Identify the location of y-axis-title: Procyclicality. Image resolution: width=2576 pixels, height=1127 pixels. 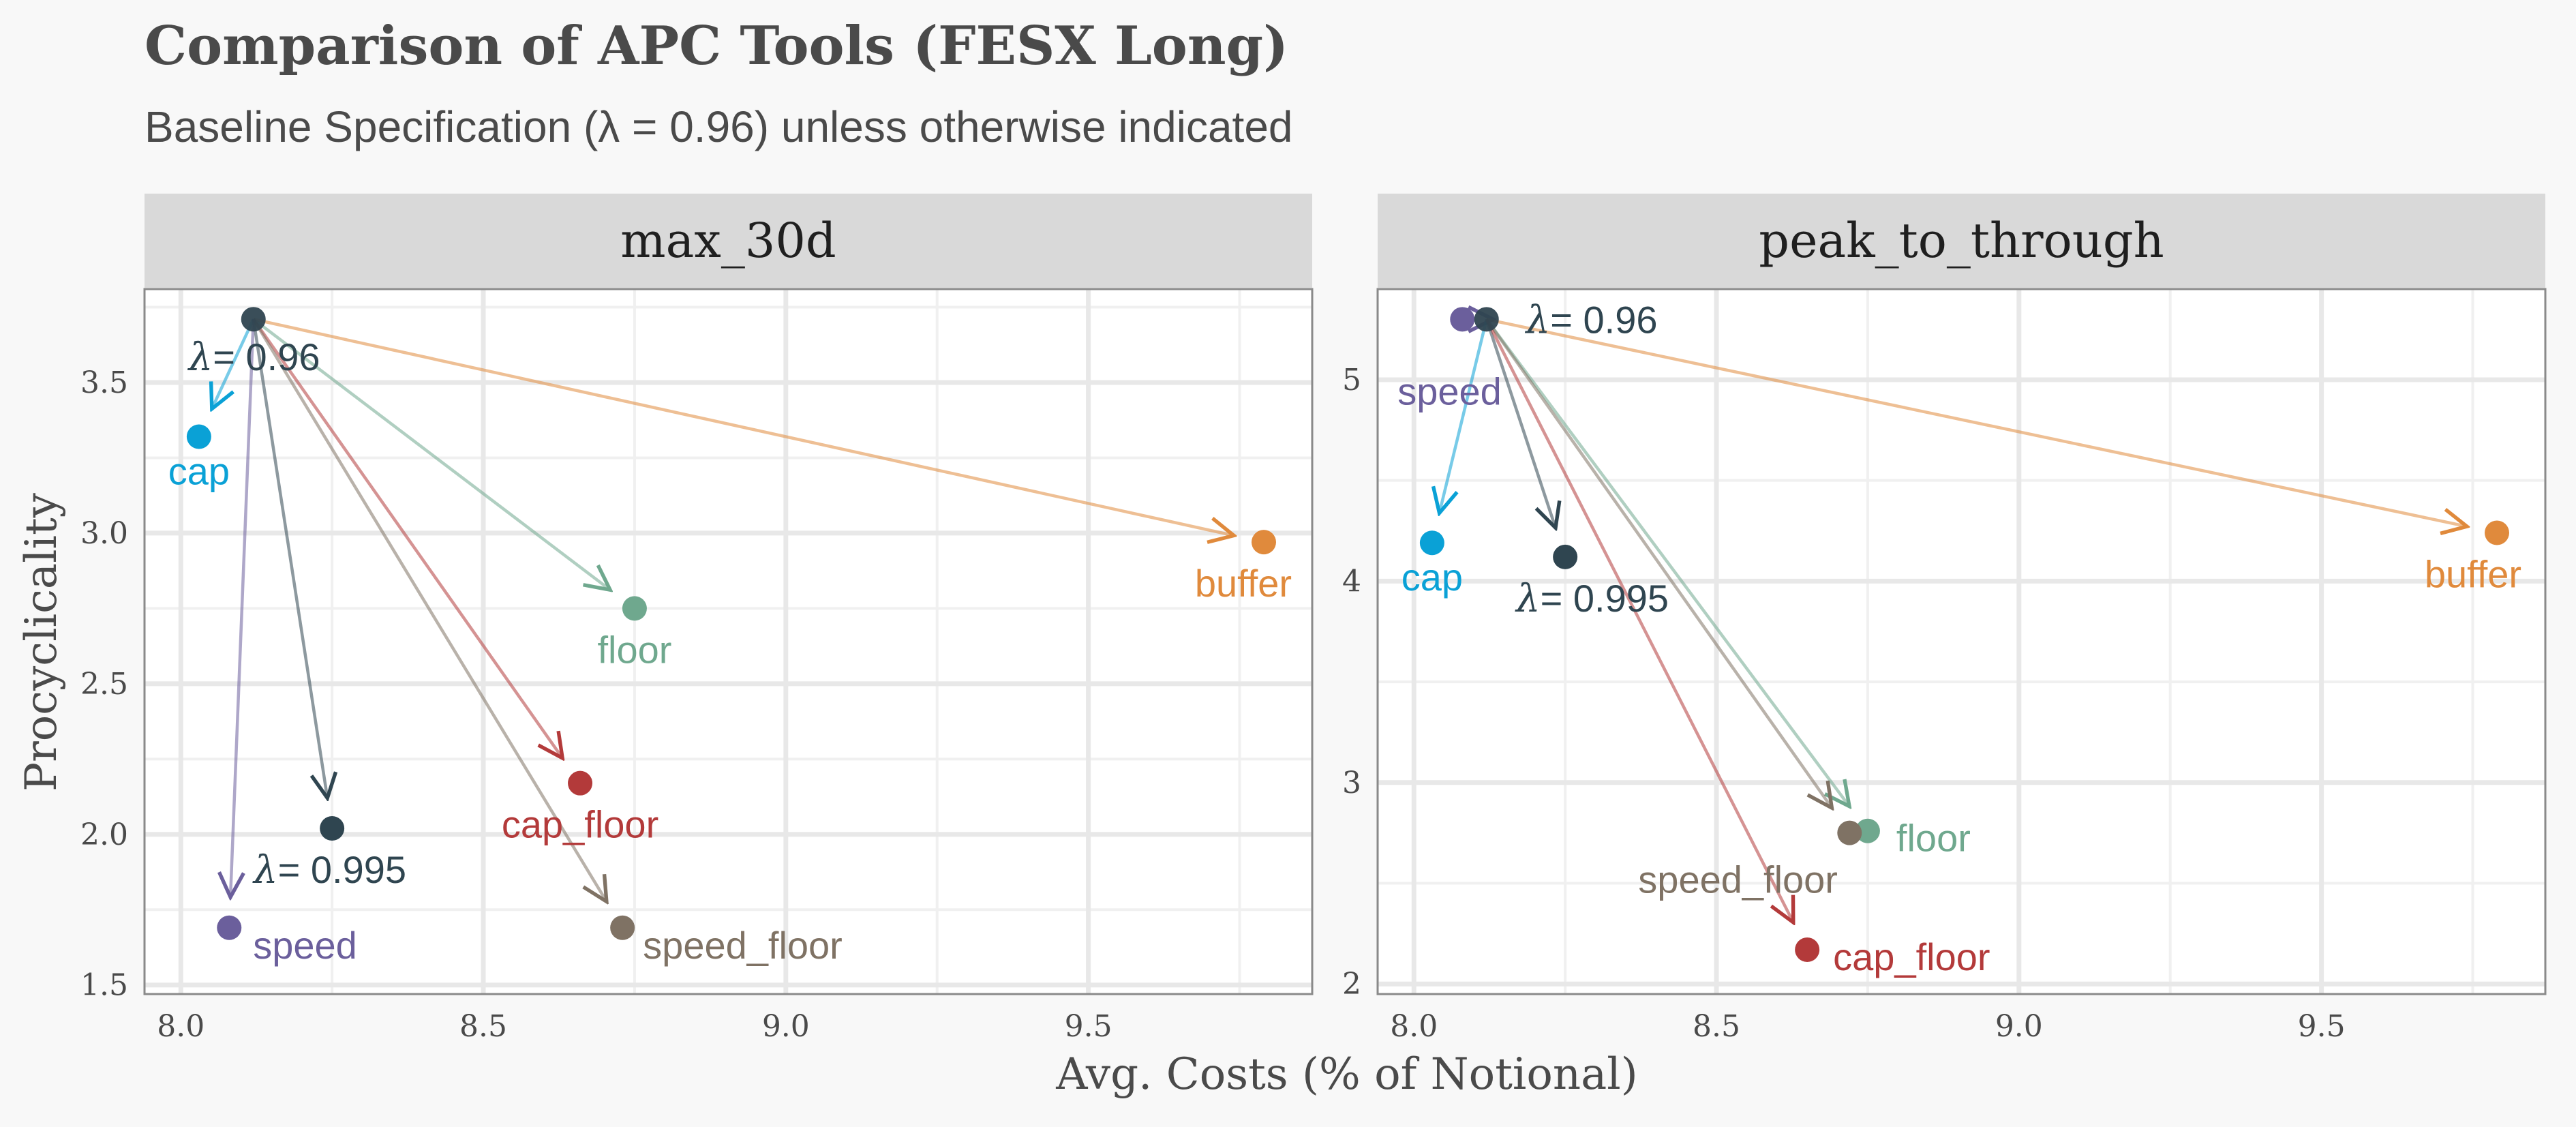
(41, 642).